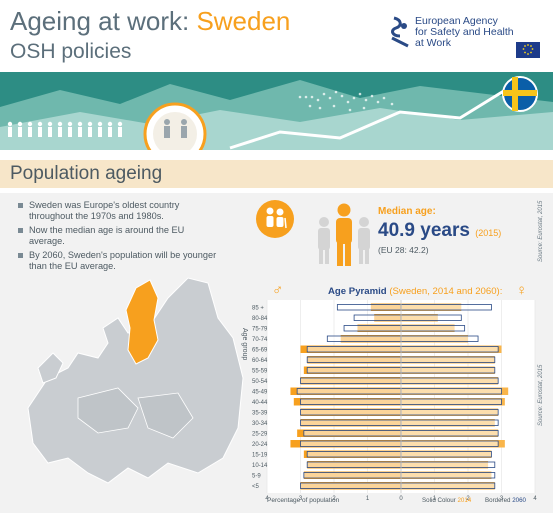 Image resolution: width=553 pixels, height=513 pixels. I want to click on page-subtitle: OSH policies, so click(71, 51).